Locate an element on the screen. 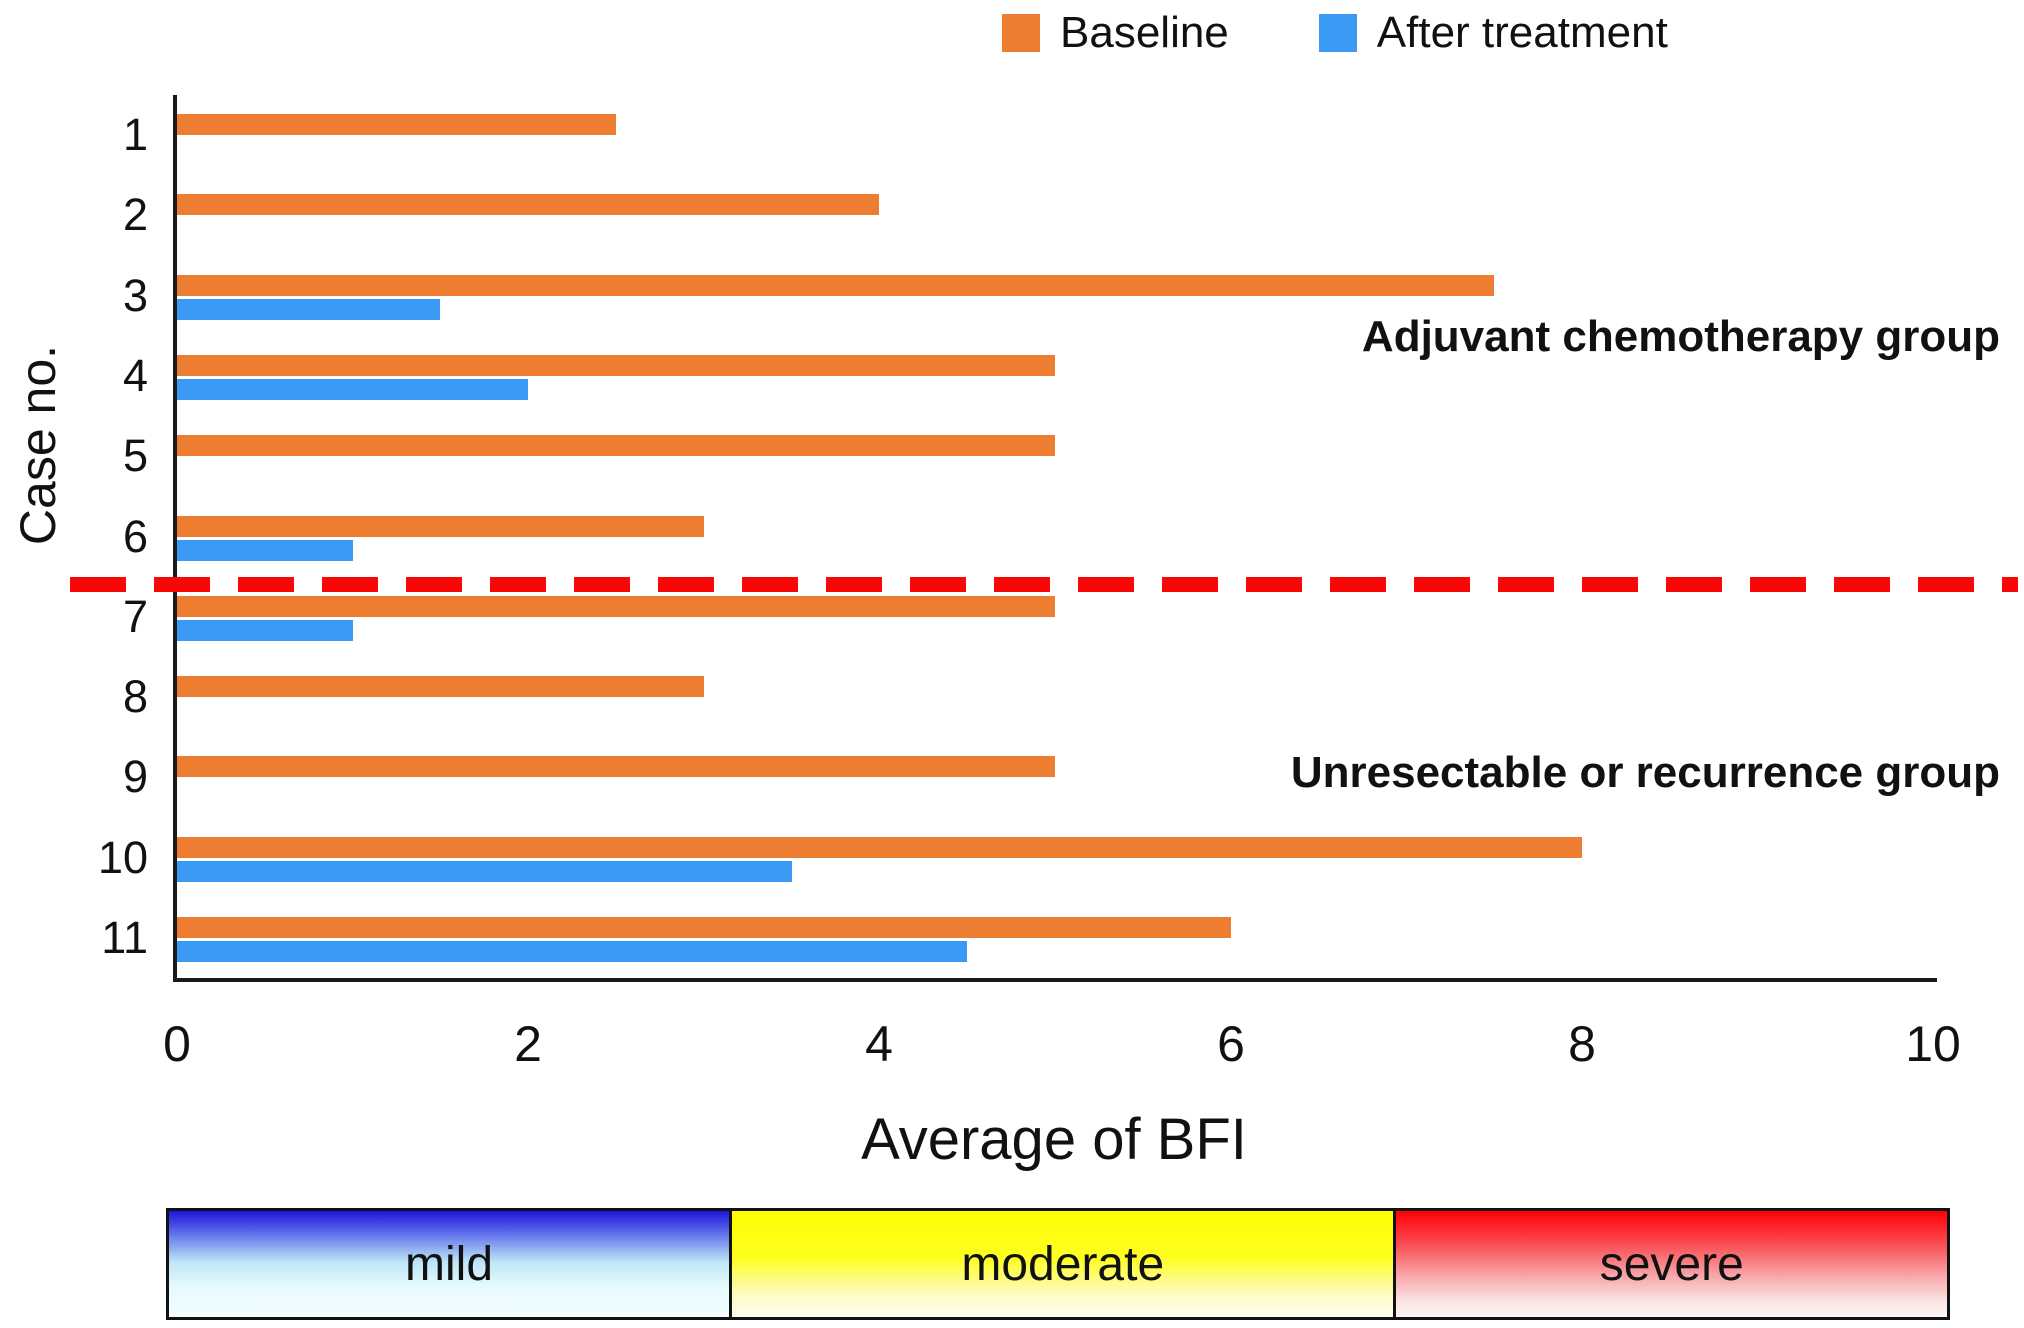  case-label-6: 6 is located at coordinates (135, 536).